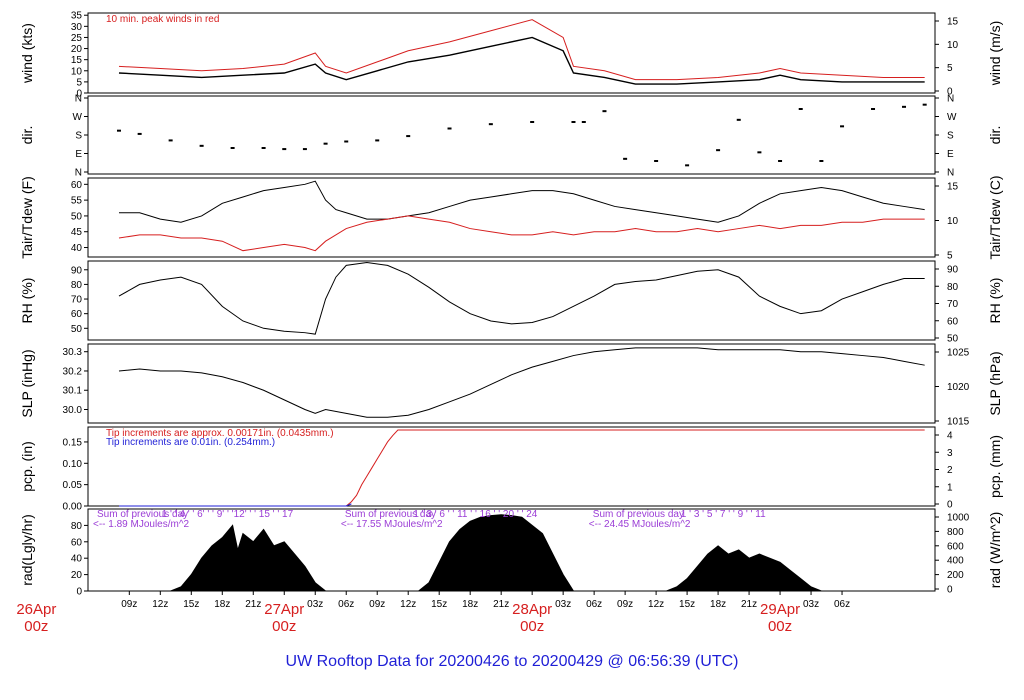  What do you see at coordinates (73, 371) in the screenshot?
I see `ytick-left-label: 30.2` at bounding box center [73, 371].